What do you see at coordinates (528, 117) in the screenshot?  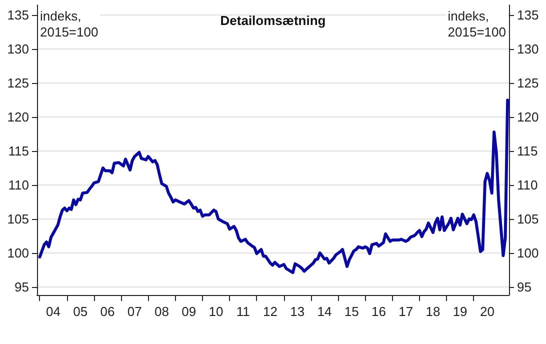 I see `y2-tick-label: 120` at bounding box center [528, 117].